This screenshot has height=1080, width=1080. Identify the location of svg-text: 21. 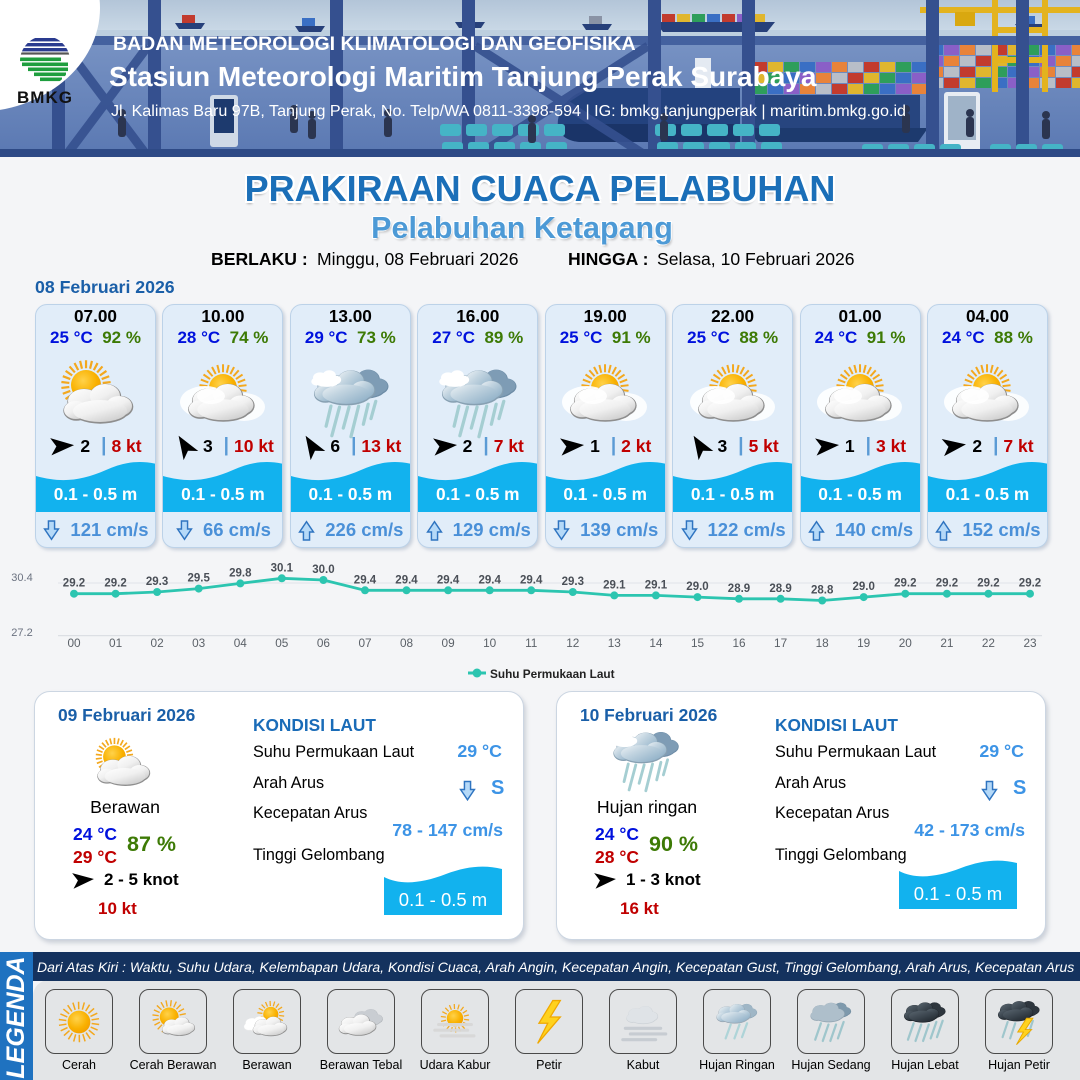
(946, 643).